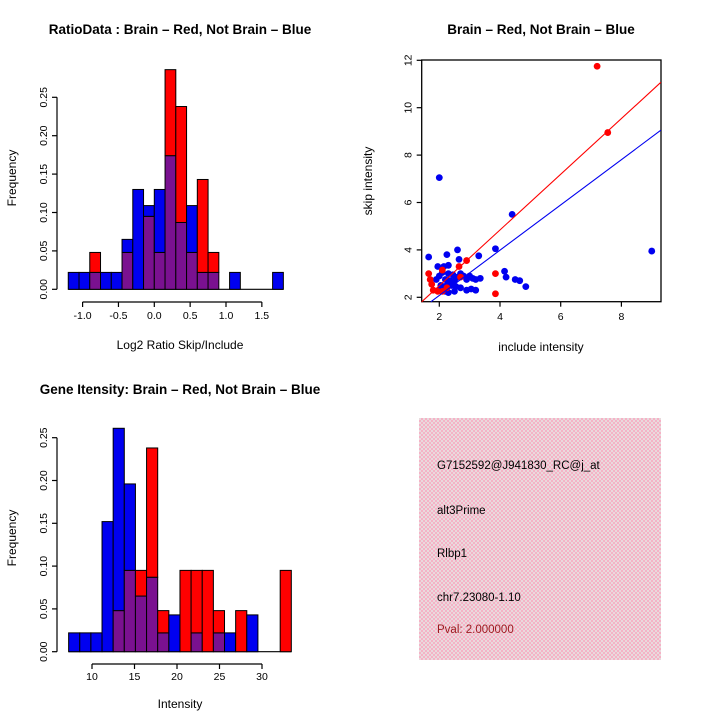  Describe the element at coordinates (172, 311) in the screenshot. I see `x-axis: -1.0 -0.5 0.0 0.5 1.0 1.5` at that location.